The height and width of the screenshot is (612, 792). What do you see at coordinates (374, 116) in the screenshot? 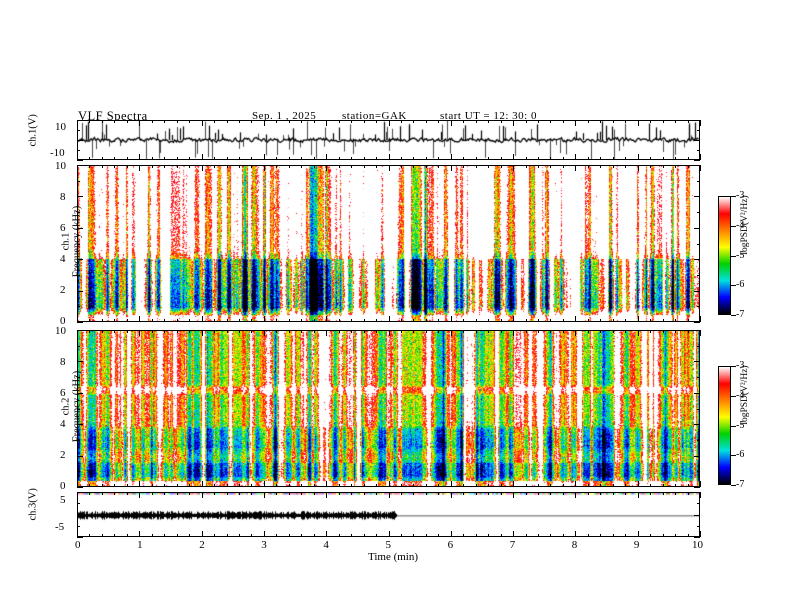
I see `header-station: station=GAK` at bounding box center [374, 116].